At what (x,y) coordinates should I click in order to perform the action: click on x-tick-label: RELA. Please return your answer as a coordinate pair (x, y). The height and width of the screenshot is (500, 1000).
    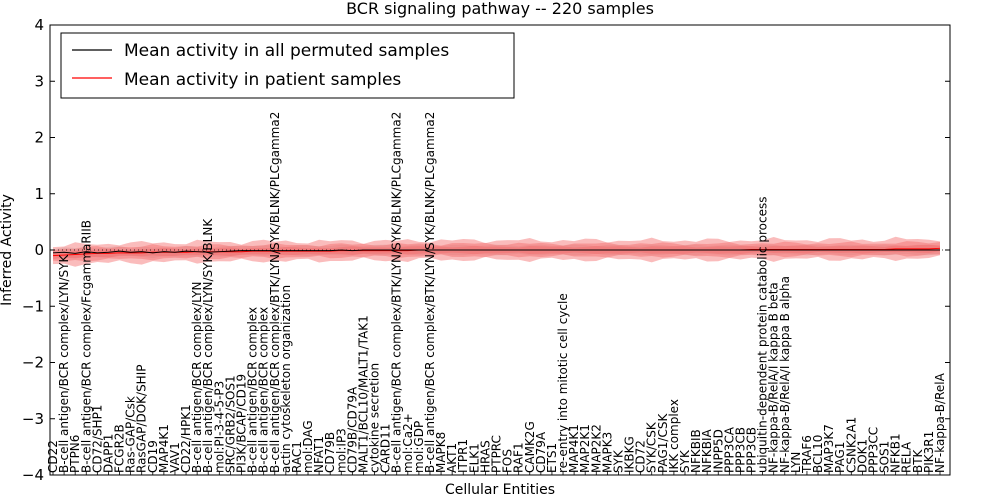
    Looking at the image, I should click on (907, 457).